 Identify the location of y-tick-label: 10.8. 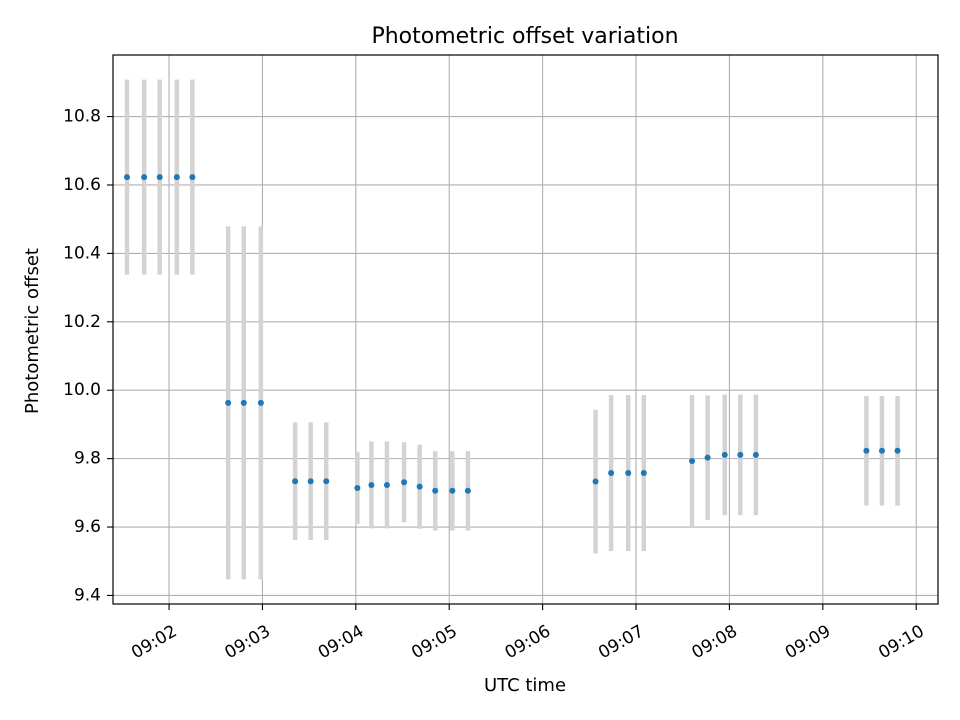
(82, 117).